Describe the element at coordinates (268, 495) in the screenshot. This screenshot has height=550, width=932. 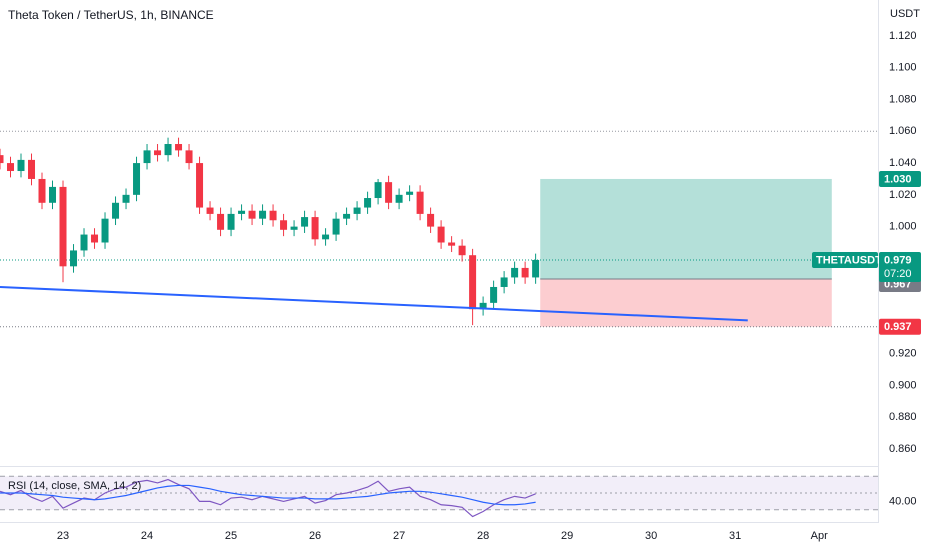
I see `rsi-line` at that location.